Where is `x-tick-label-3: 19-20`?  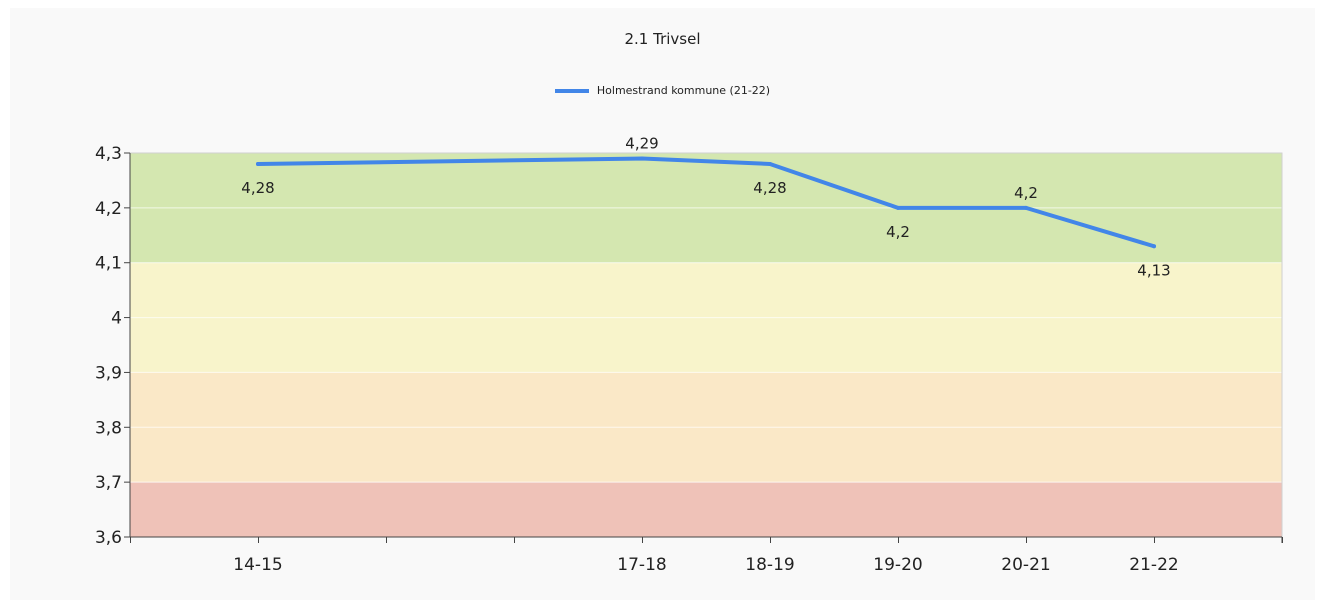
x-tick-label-3: 19-20 is located at coordinates (897, 565).